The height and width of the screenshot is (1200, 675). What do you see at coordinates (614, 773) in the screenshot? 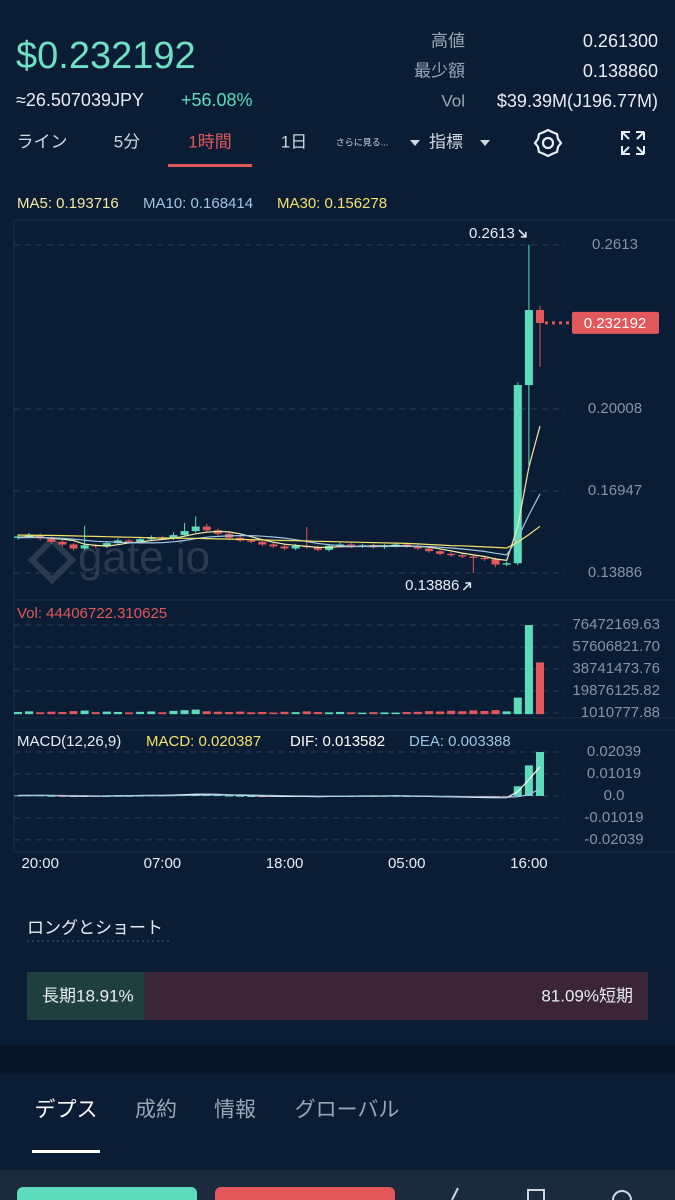
I see `macd-tick-label: 0.01019` at bounding box center [614, 773].